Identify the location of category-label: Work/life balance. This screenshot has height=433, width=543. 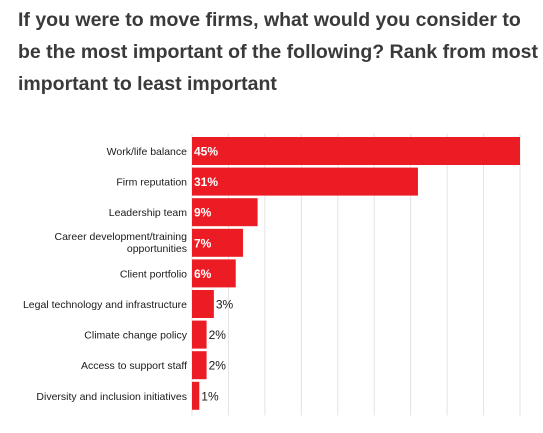
(147, 152).